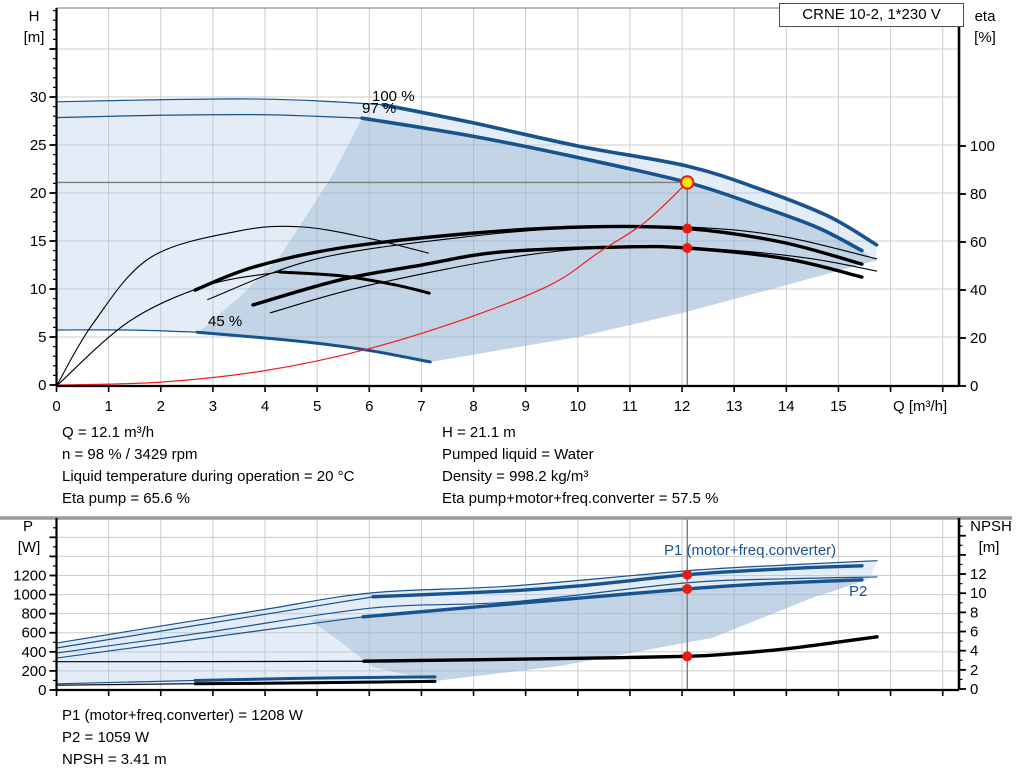  I want to click on x-tick-label: 5, so click(317, 406).